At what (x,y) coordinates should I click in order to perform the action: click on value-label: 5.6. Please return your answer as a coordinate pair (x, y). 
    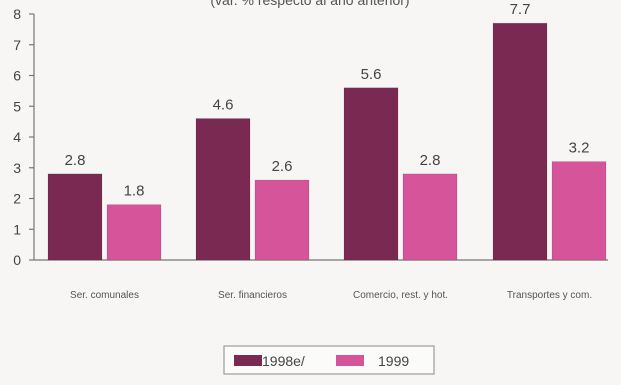
    Looking at the image, I should click on (371, 74).